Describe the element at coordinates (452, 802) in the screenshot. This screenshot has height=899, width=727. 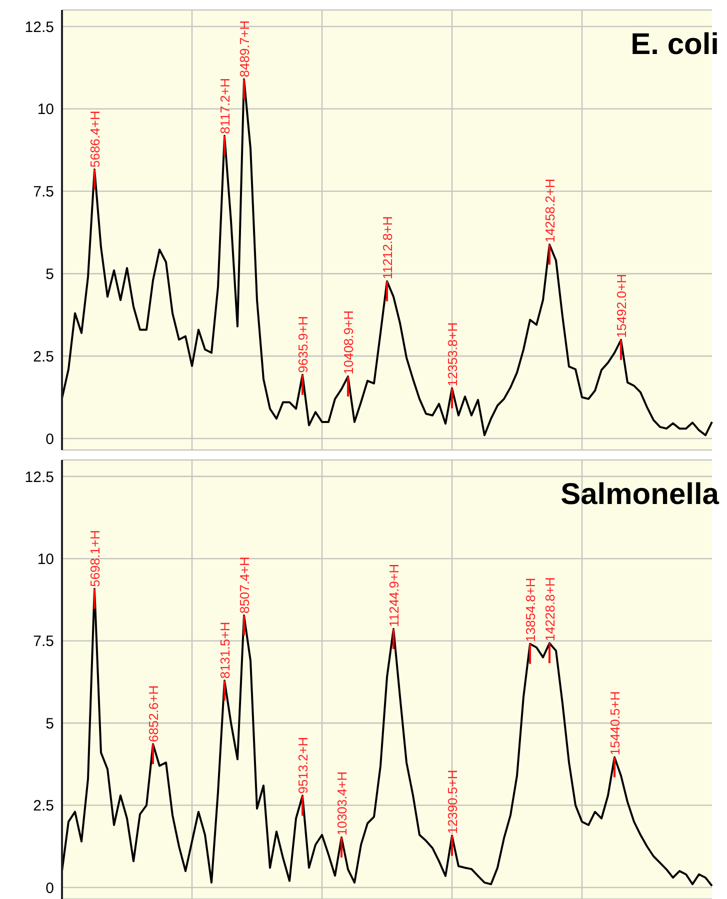
I see `data-label: 12390.5+H` at that location.